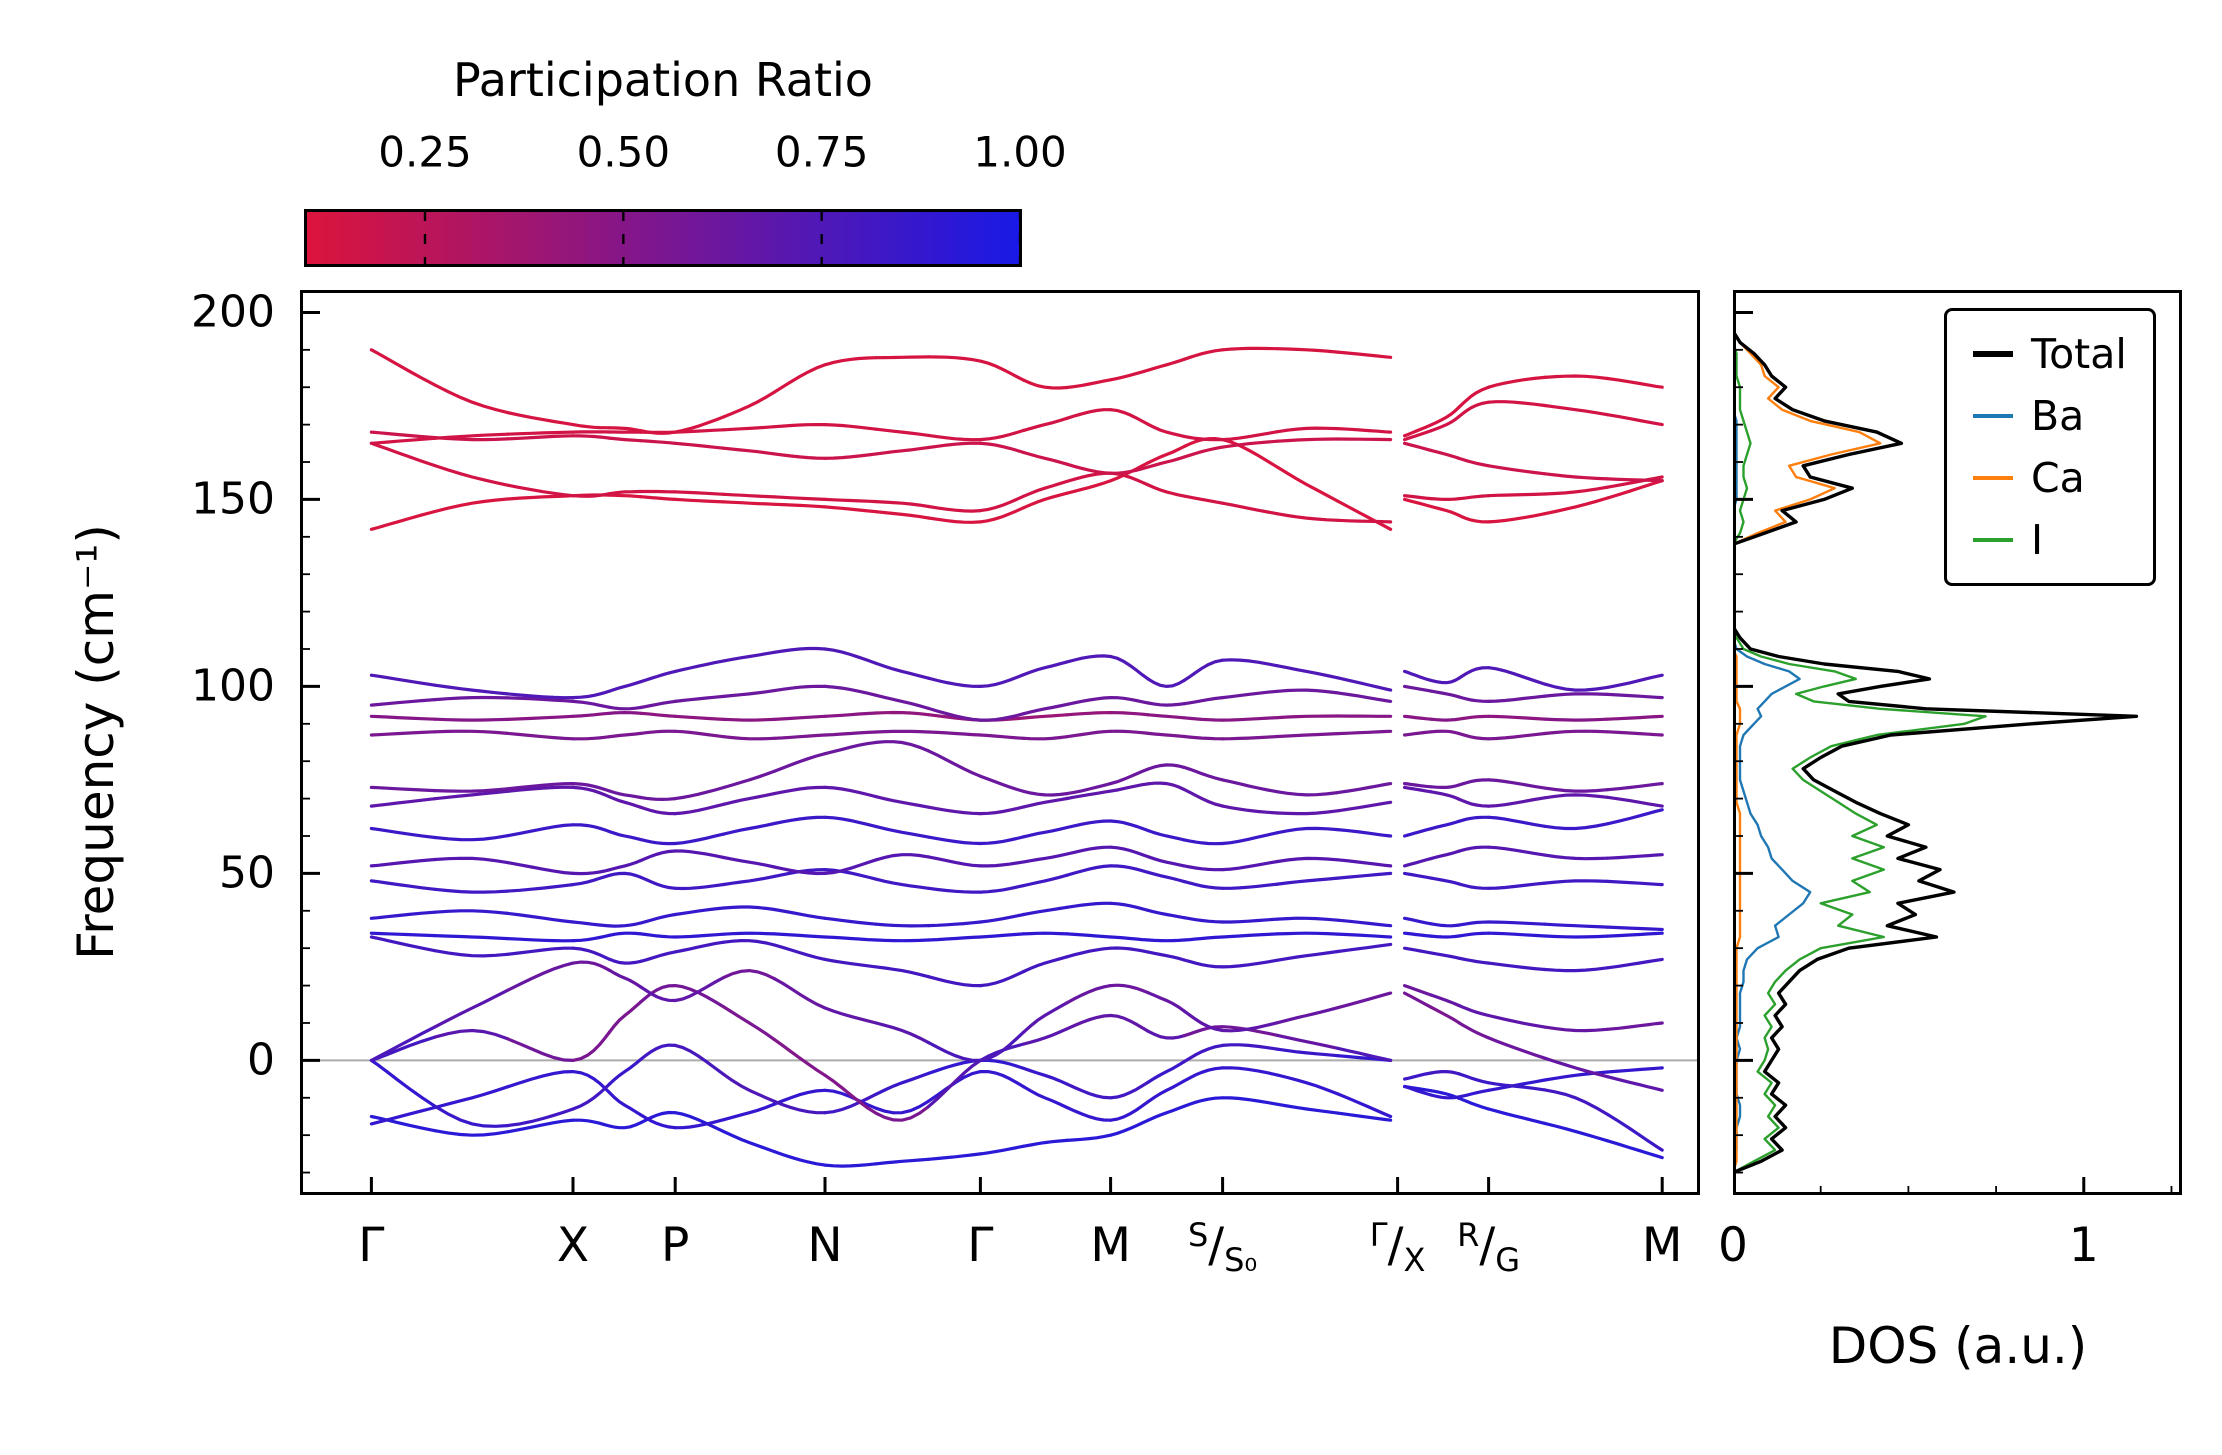 This screenshot has height=1455, width=2222. Describe the element at coordinates (2037, 540) in the screenshot. I see `legend-label: I` at that location.